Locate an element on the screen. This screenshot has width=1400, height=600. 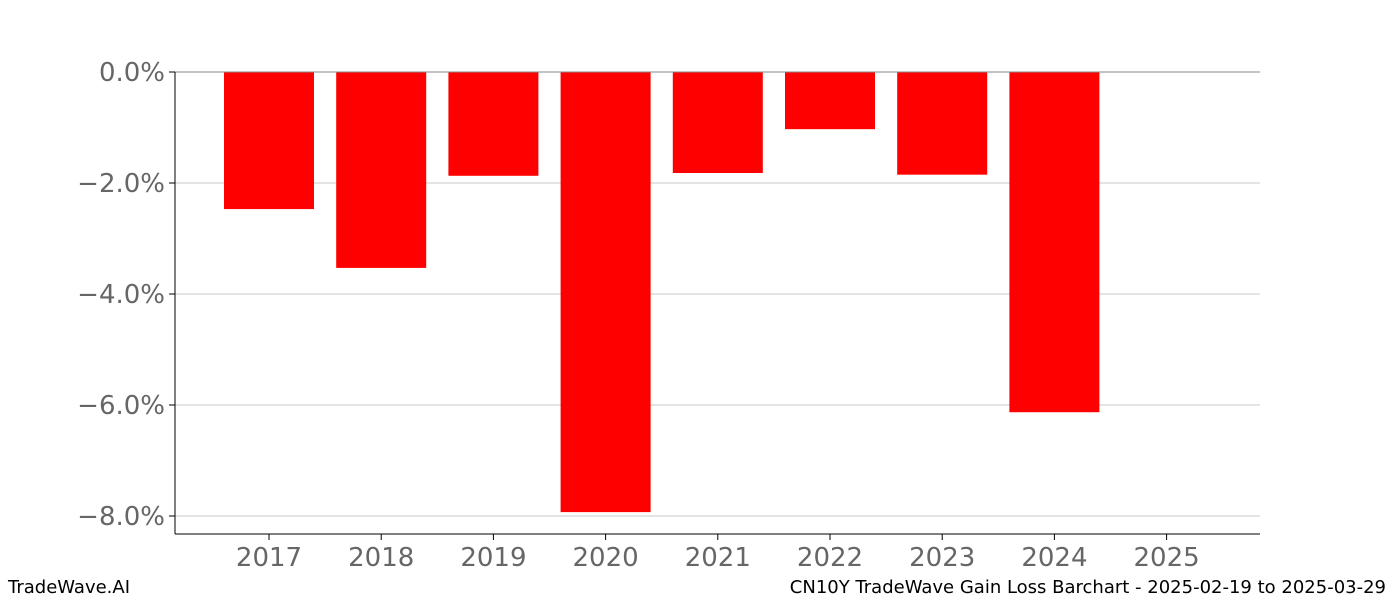
bar-2019 is located at coordinates (493, 124).